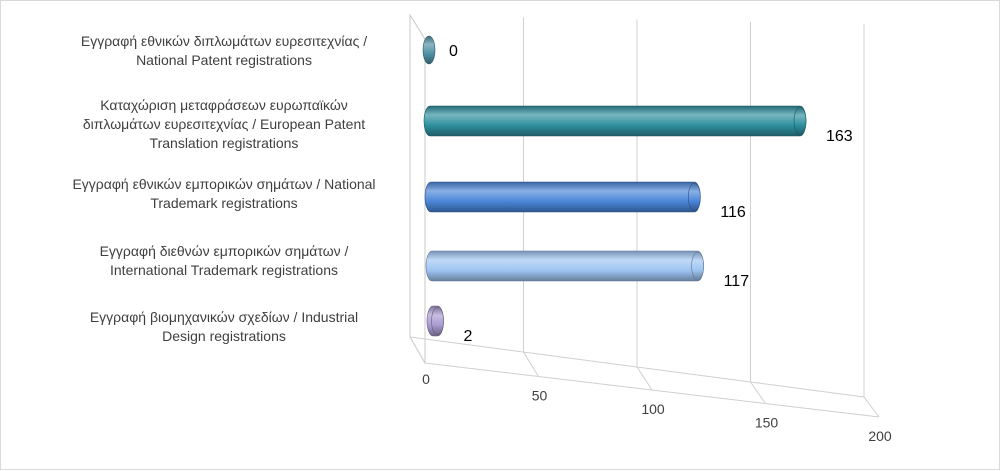 Image resolution: width=1000 pixels, height=471 pixels. I want to click on floor-back-edge, so click(637, 367).